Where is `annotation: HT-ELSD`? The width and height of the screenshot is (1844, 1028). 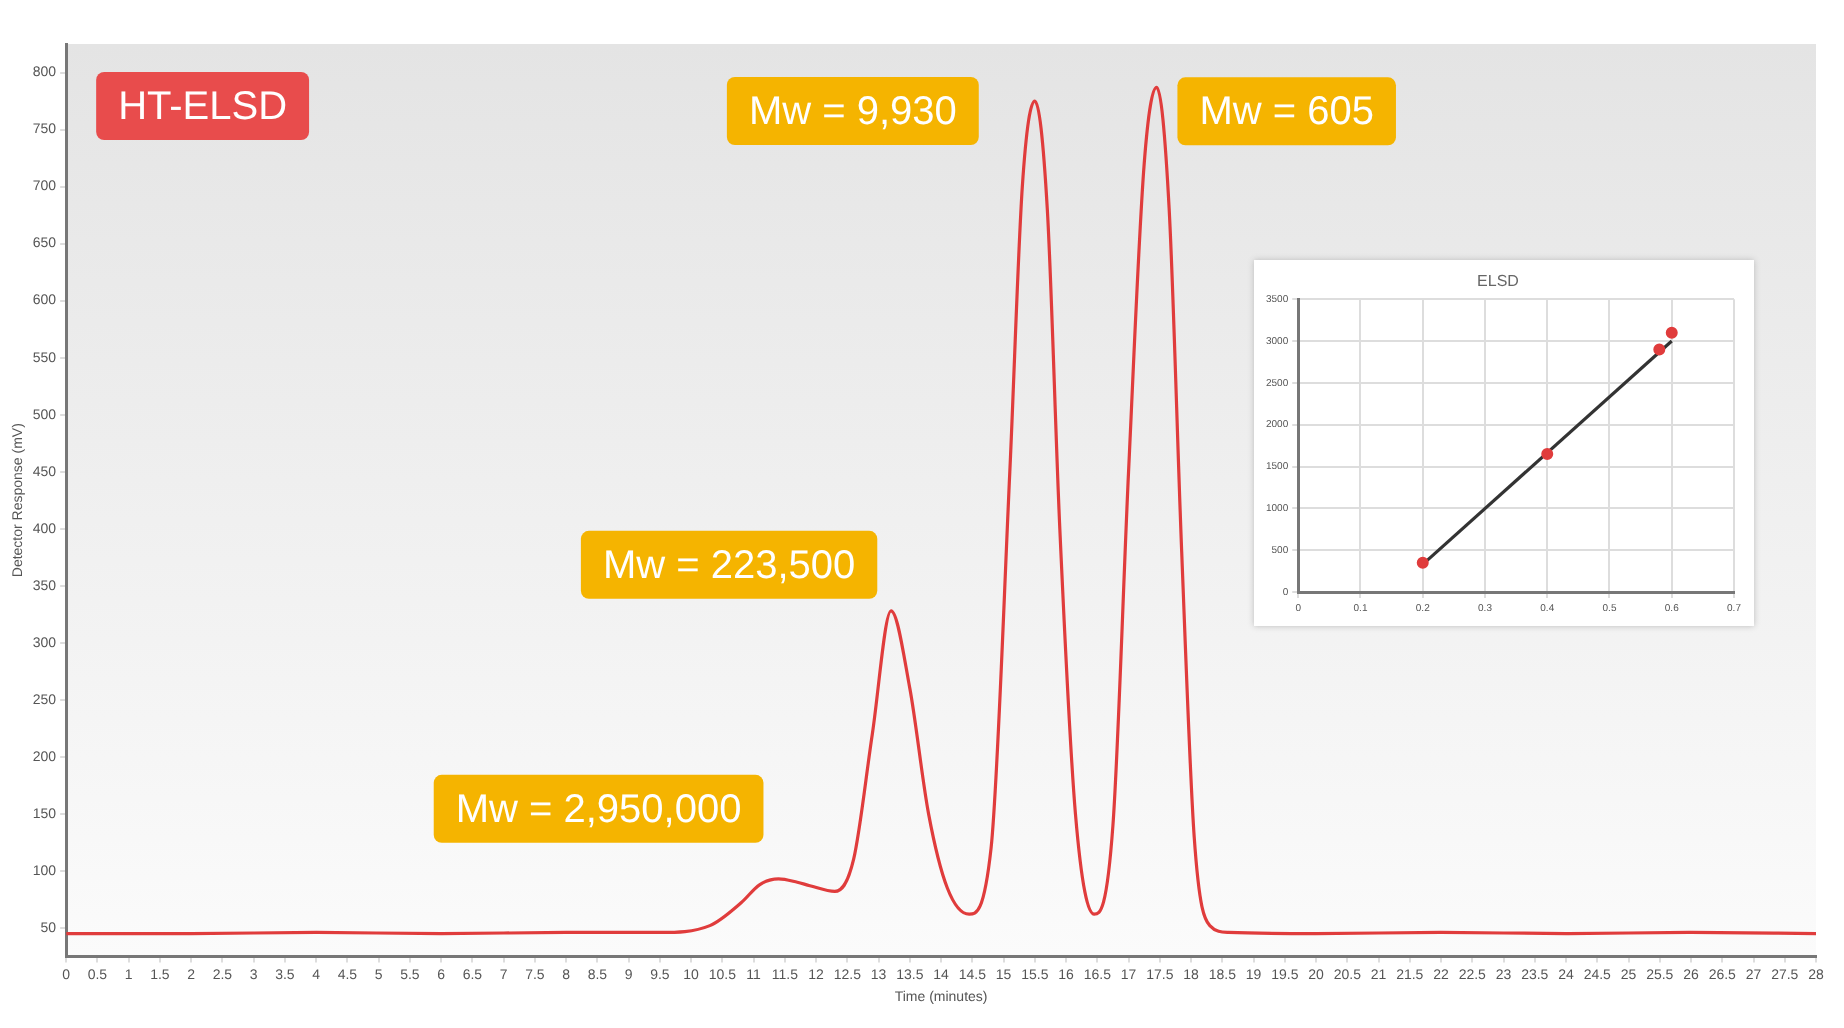 annotation: HT-ELSD is located at coordinates (203, 107).